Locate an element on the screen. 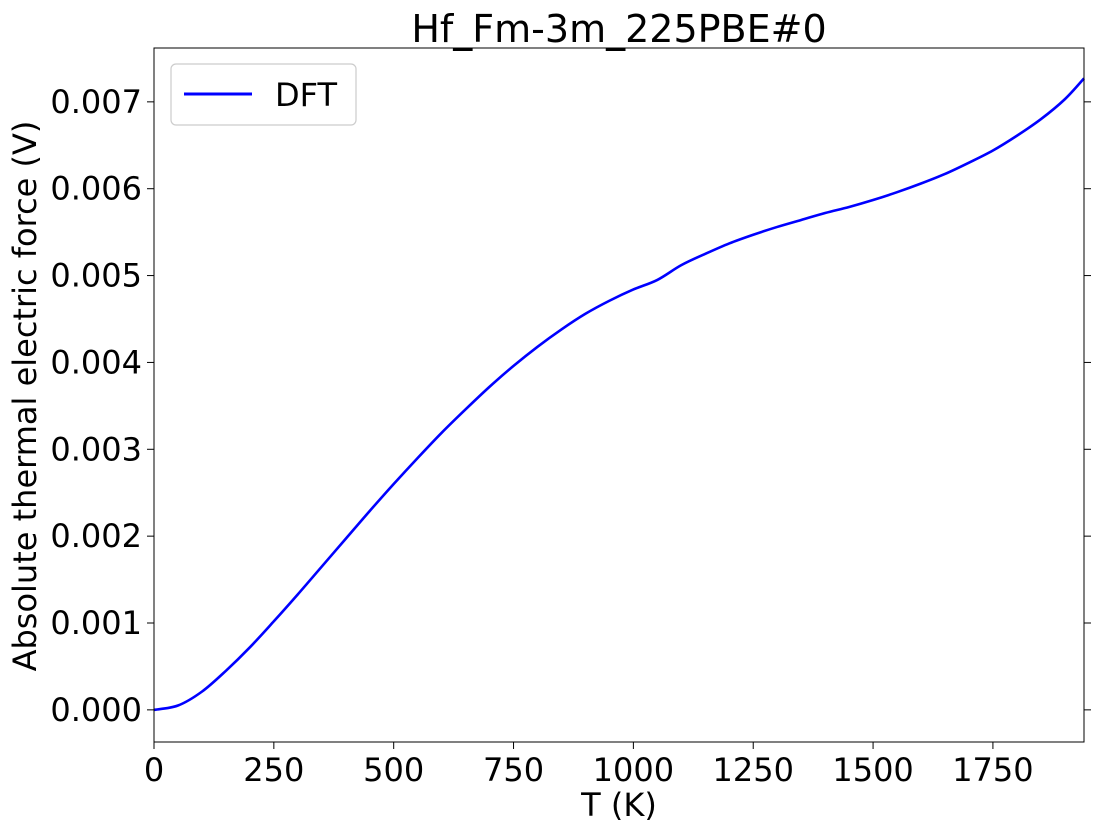 The image size is (1097, 833). chart-title: Hf_Fm-3m_225PBE#0 is located at coordinates (618, 29).